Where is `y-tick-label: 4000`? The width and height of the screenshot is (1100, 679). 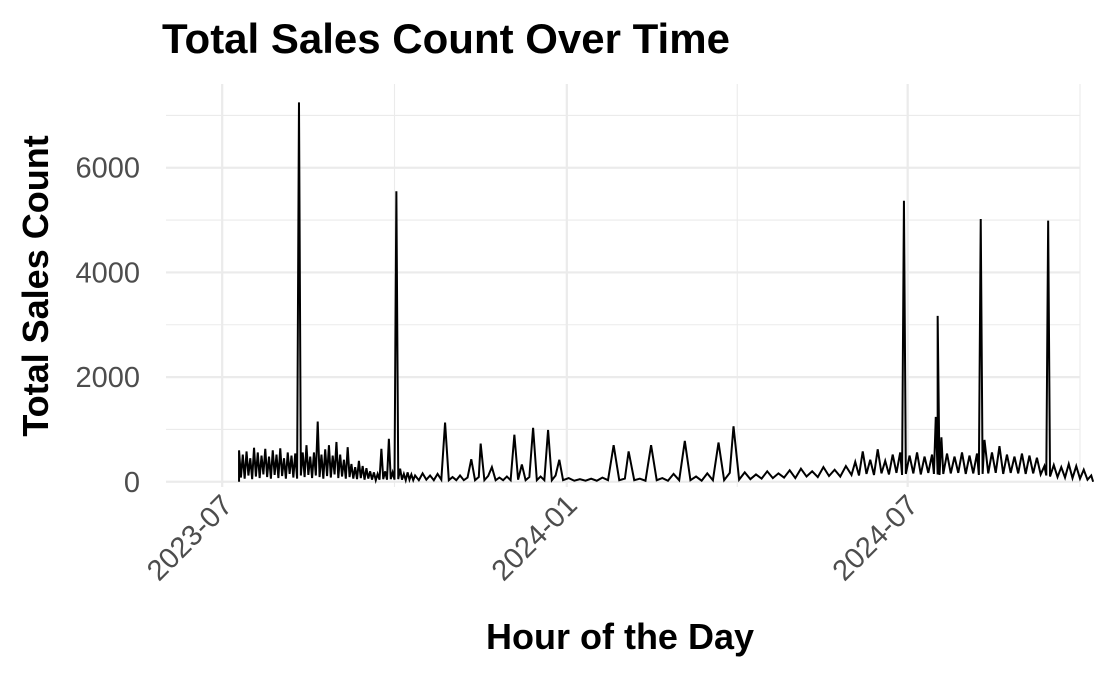
y-tick-label: 4000 is located at coordinates (107, 273).